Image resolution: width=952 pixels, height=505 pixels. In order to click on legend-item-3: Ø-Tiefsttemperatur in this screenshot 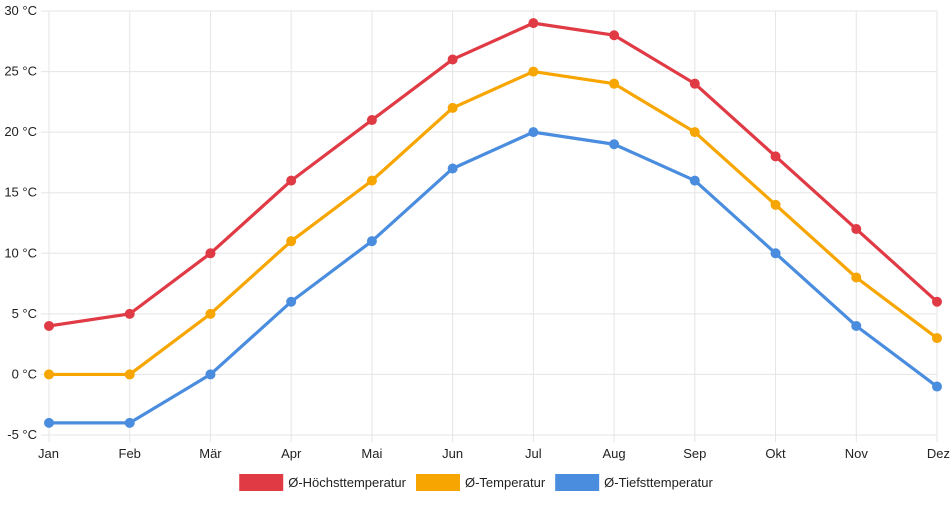, I will do `click(634, 482)`.